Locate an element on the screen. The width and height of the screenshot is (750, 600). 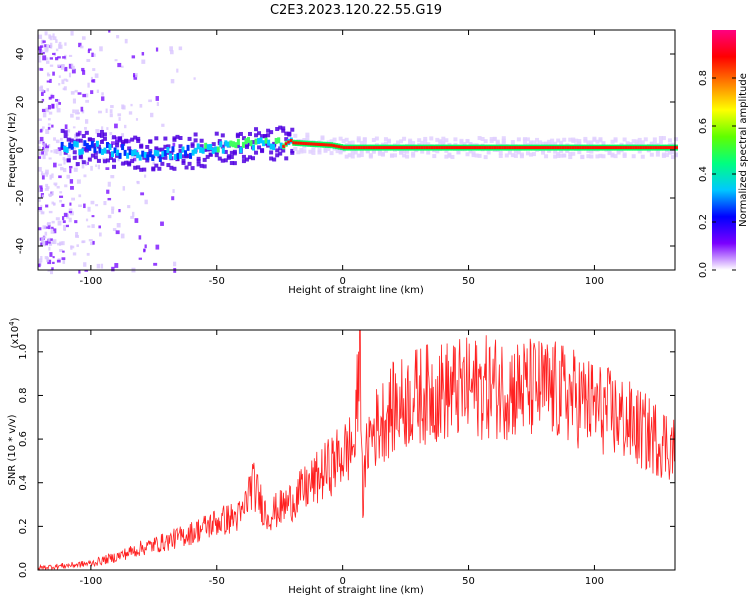
snr-x-tick-label: 100 is located at coordinates (594, 581).